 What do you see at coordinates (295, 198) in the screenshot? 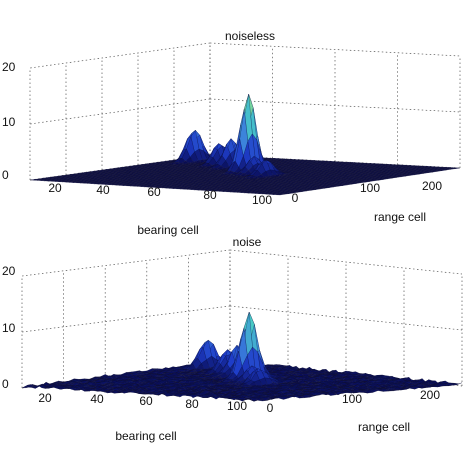
I see `y-tick-label: 0` at bounding box center [295, 198].